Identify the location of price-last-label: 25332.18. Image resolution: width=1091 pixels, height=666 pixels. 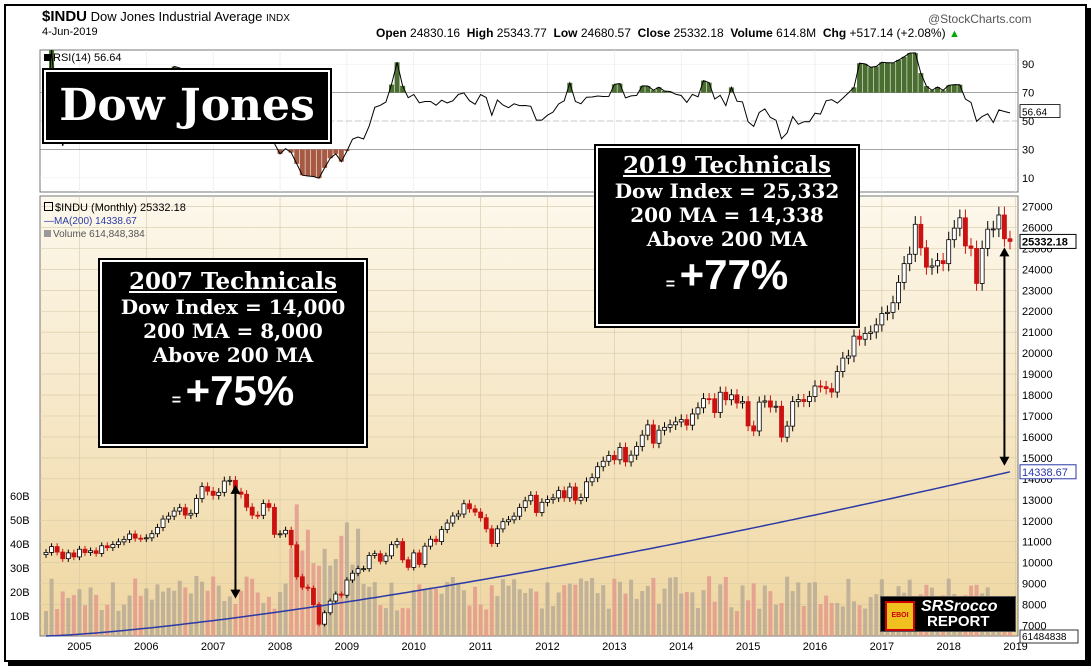
(1045, 242).